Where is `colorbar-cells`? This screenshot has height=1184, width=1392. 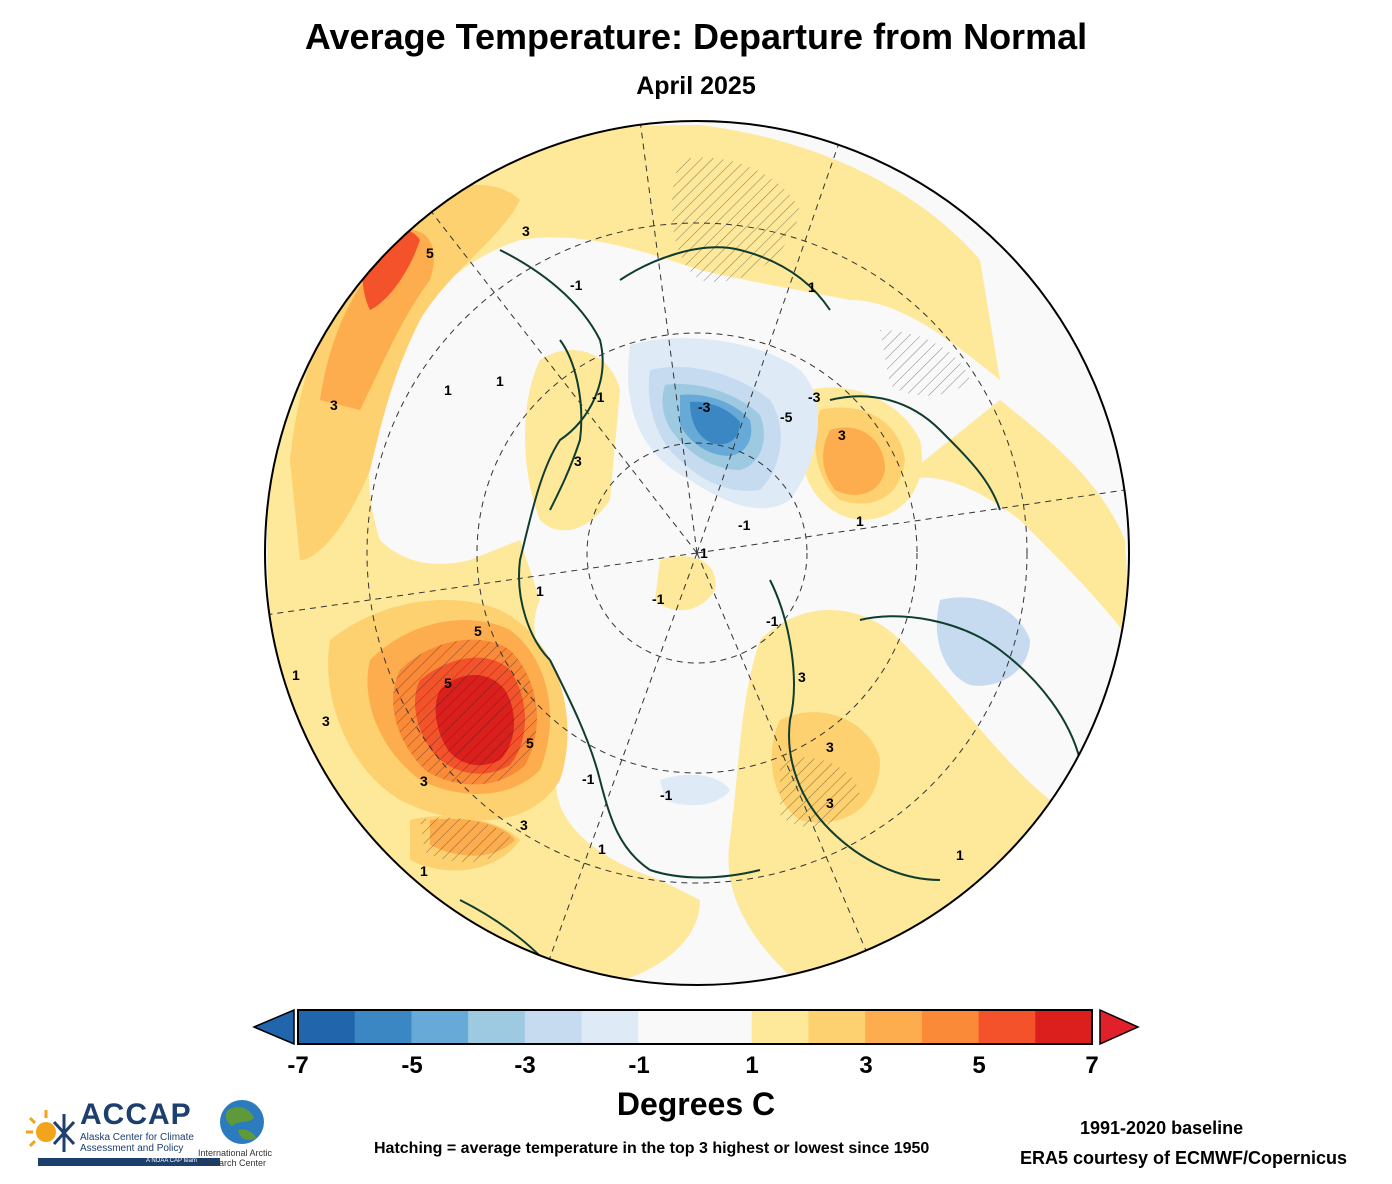
colorbar-cells is located at coordinates (695, 1027).